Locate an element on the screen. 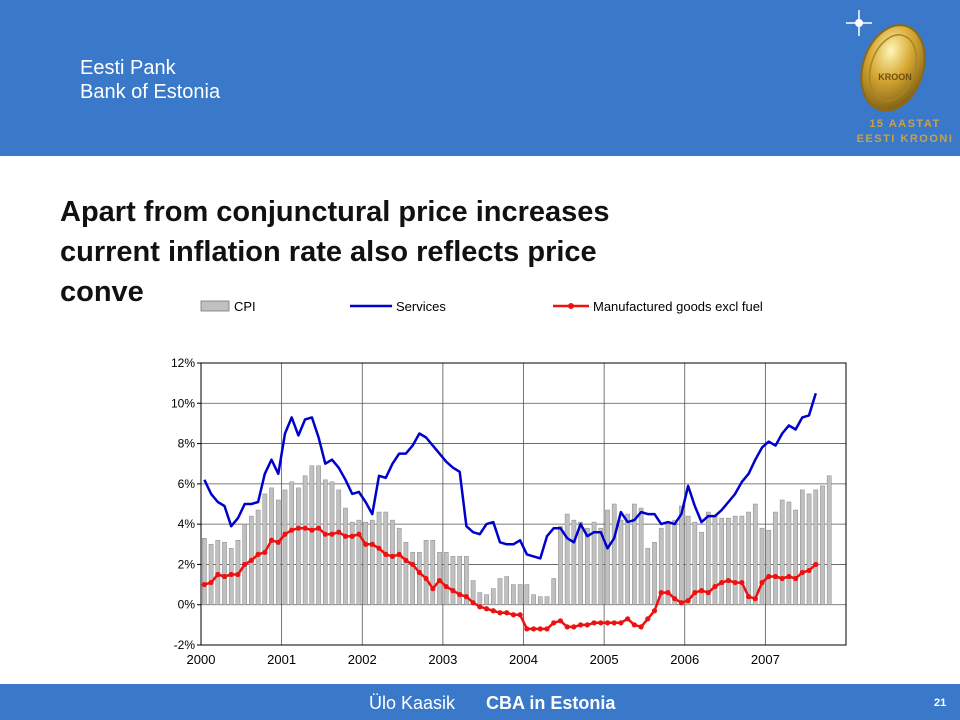 Image resolution: width=960 pixels, height=720 pixels. coin-icon is located at coordinates (893, 68).